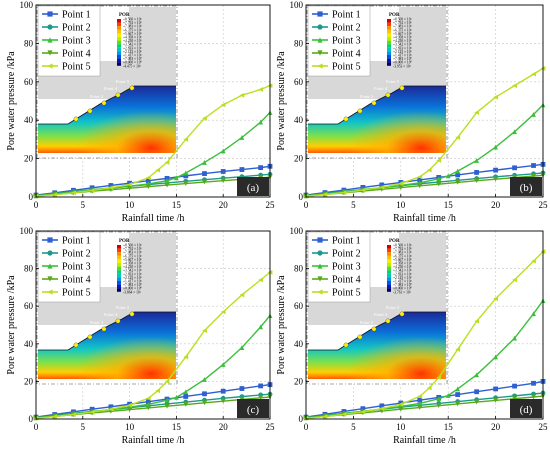 The width and height of the screenshot is (550, 455). Describe the element at coordinates (353, 205) in the screenshot. I see `x-tick-label: 5` at that location.